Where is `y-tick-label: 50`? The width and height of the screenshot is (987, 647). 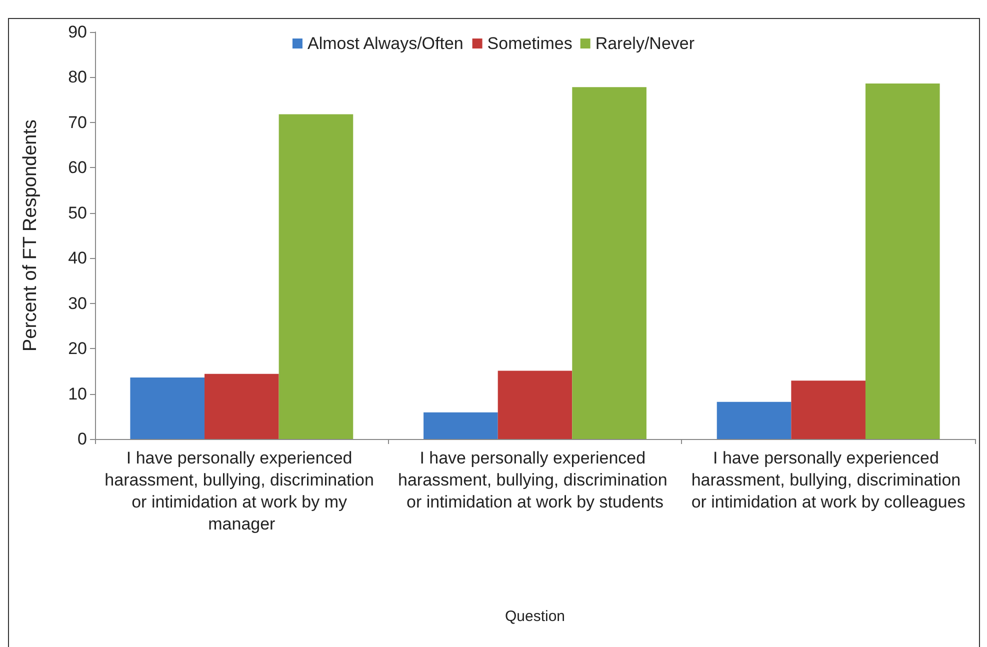 y-tick-label: 50 is located at coordinates (77, 212).